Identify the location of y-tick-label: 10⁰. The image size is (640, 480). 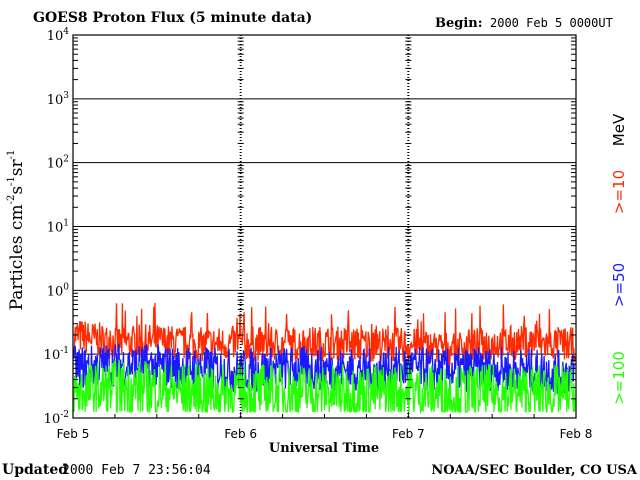
(58, 290).